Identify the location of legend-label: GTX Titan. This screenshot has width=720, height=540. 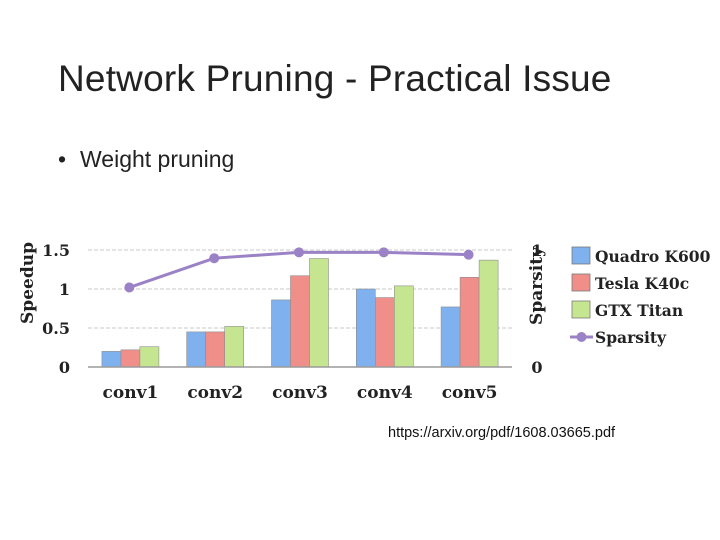
(639, 310).